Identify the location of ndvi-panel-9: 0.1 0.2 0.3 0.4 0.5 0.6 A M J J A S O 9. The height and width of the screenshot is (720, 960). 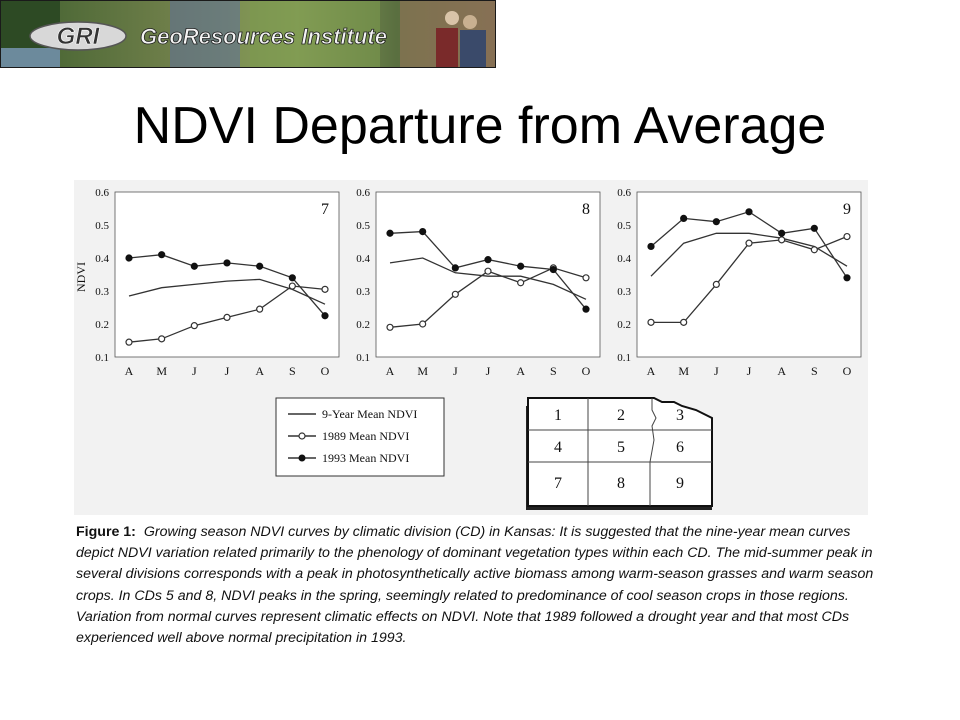
(739, 282).